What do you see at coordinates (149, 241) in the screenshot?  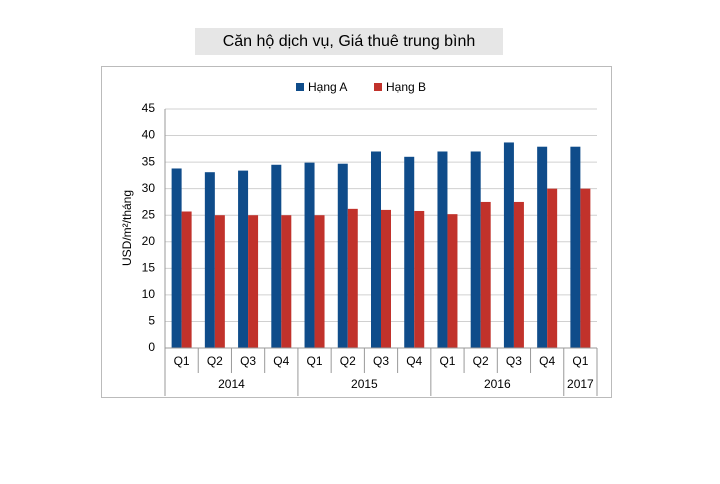 I see `y-tick-label: 20` at bounding box center [149, 241].